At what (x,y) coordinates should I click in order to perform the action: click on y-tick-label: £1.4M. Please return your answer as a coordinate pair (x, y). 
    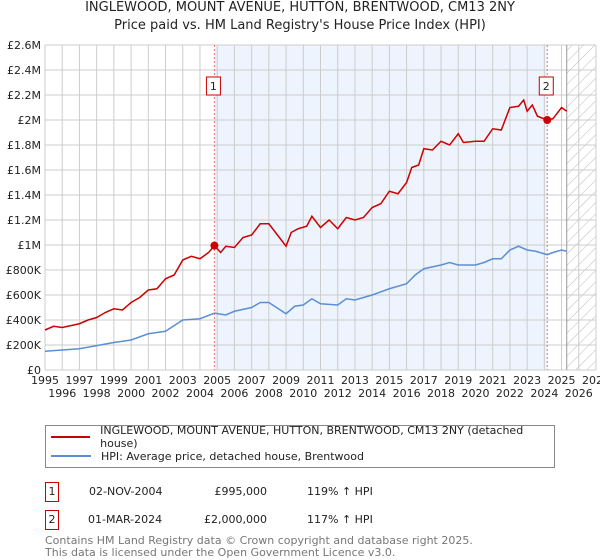
    Looking at the image, I should click on (24, 195).